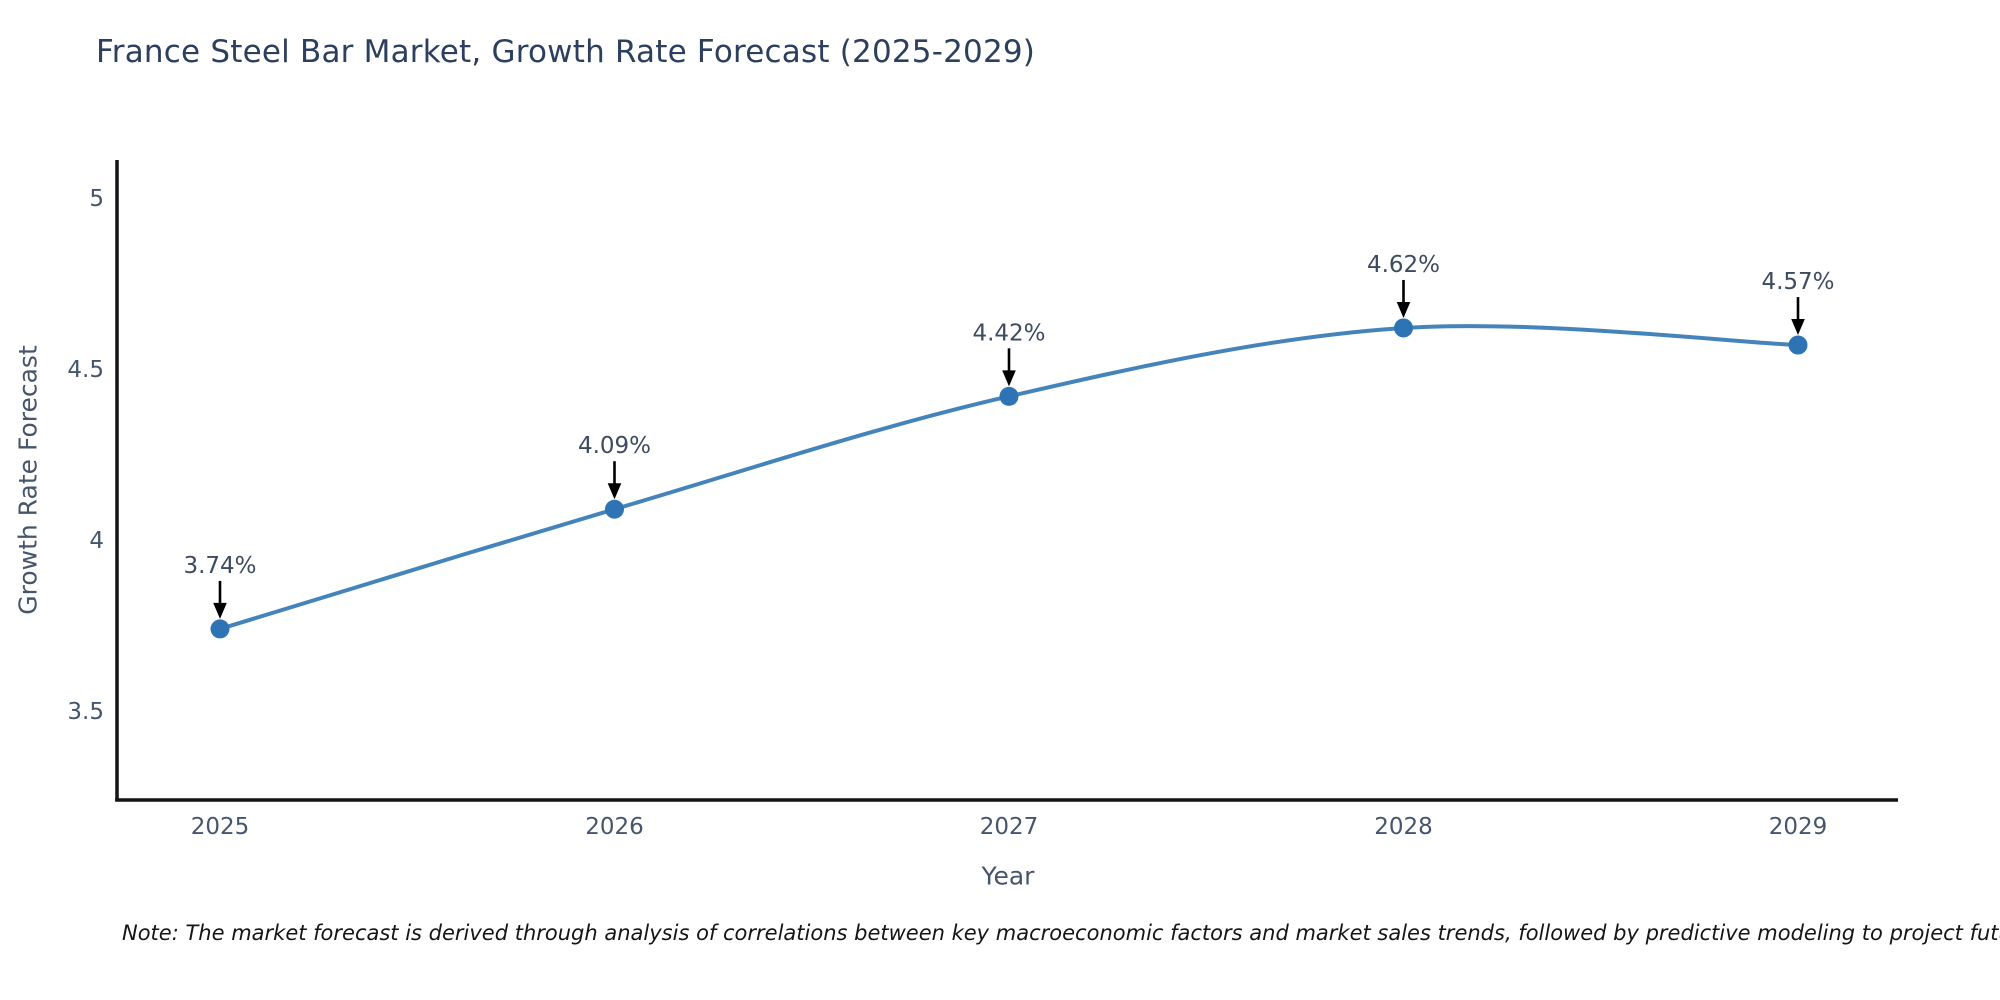 The height and width of the screenshot is (1000, 2000). Describe the element at coordinates (1797, 282) in the screenshot. I see `point-label: 4.57%` at that location.